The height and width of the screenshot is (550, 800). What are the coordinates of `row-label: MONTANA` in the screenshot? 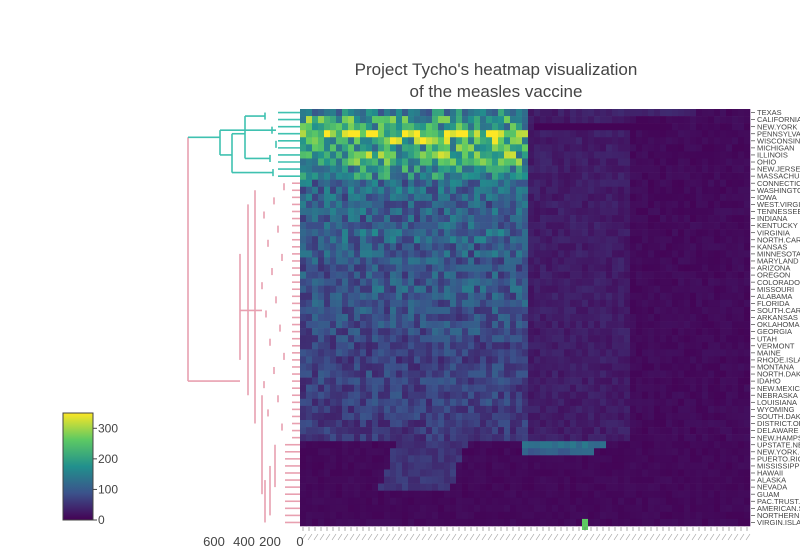 It's located at (775, 367).